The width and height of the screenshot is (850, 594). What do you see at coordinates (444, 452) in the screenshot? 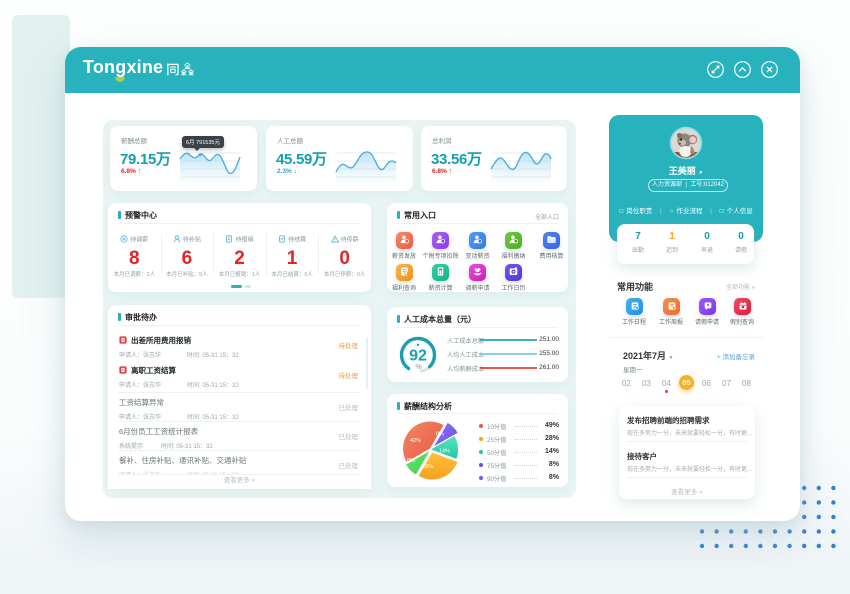
I see `svg-text: 14%` at bounding box center [444, 452].